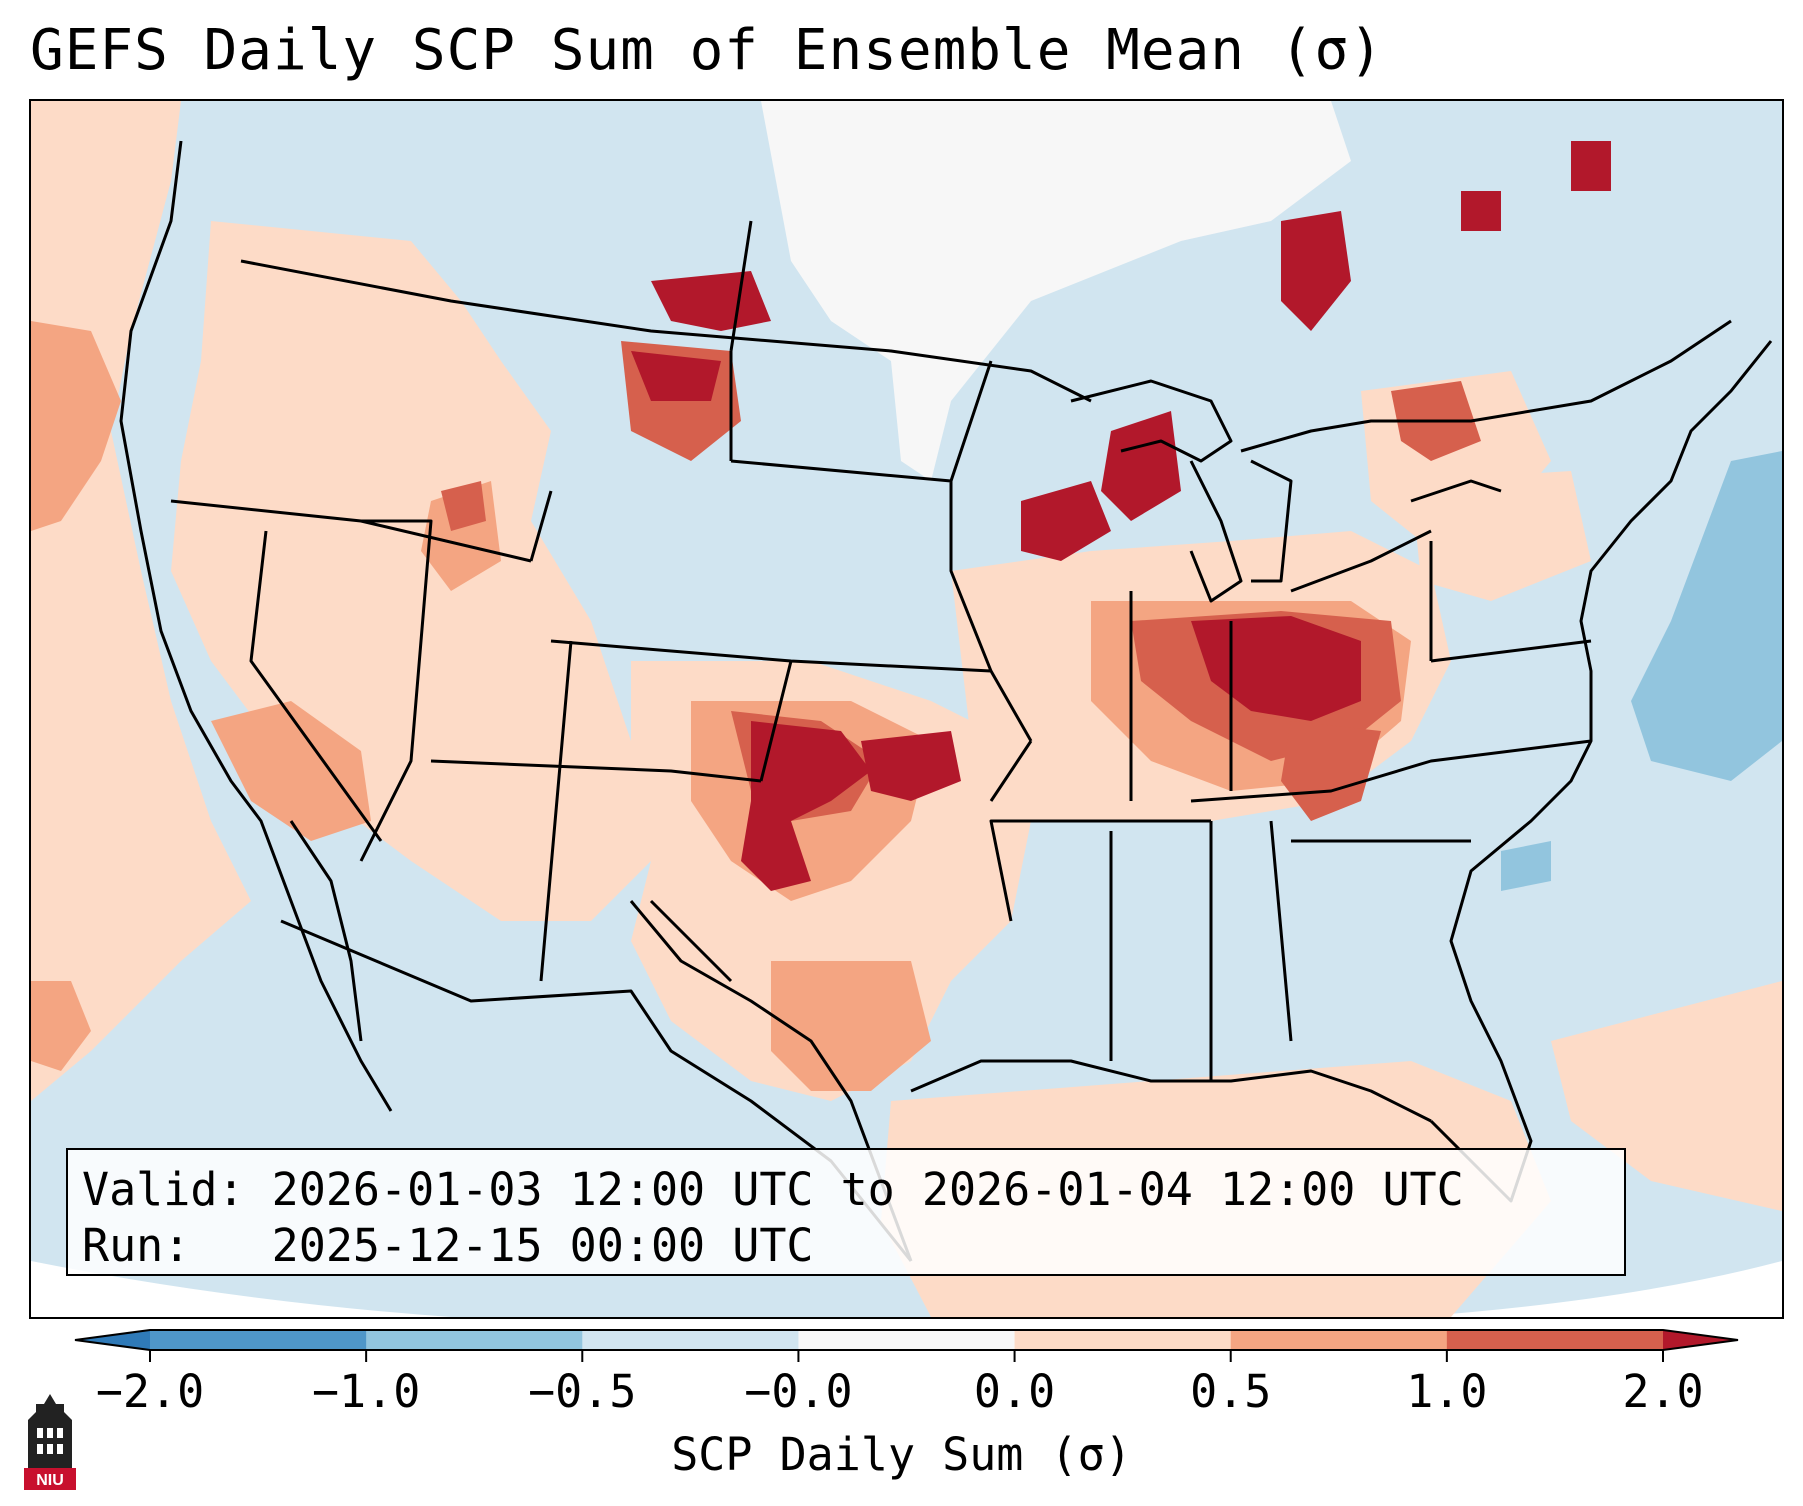 This screenshot has width=1803, height=1506. What do you see at coordinates (1501, 536) in the screenshot?
I see `field-pa-positive` at bounding box center [1501, 536].